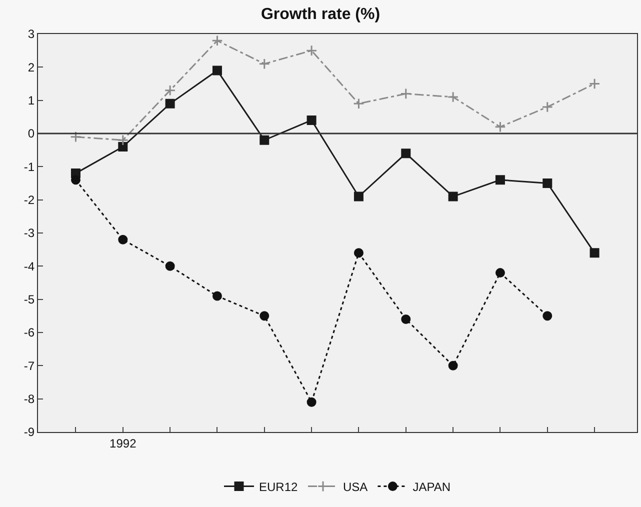  What do you see at coordinates (31, 67) in the screenshot?
I see `y-tick-label: 2` at bounding box center [31, 67].